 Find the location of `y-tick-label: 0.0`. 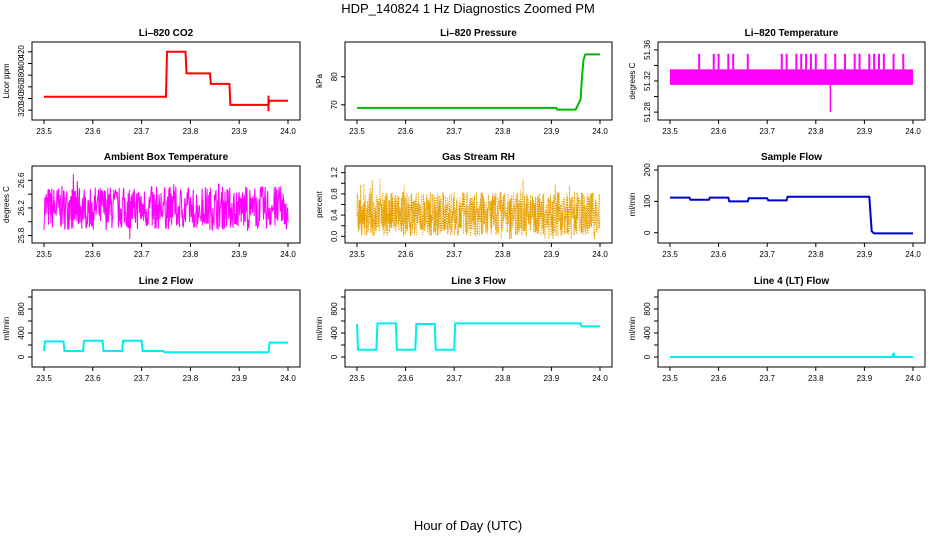

y-tick-label: 0.0 is located at coordinates (334, 236).